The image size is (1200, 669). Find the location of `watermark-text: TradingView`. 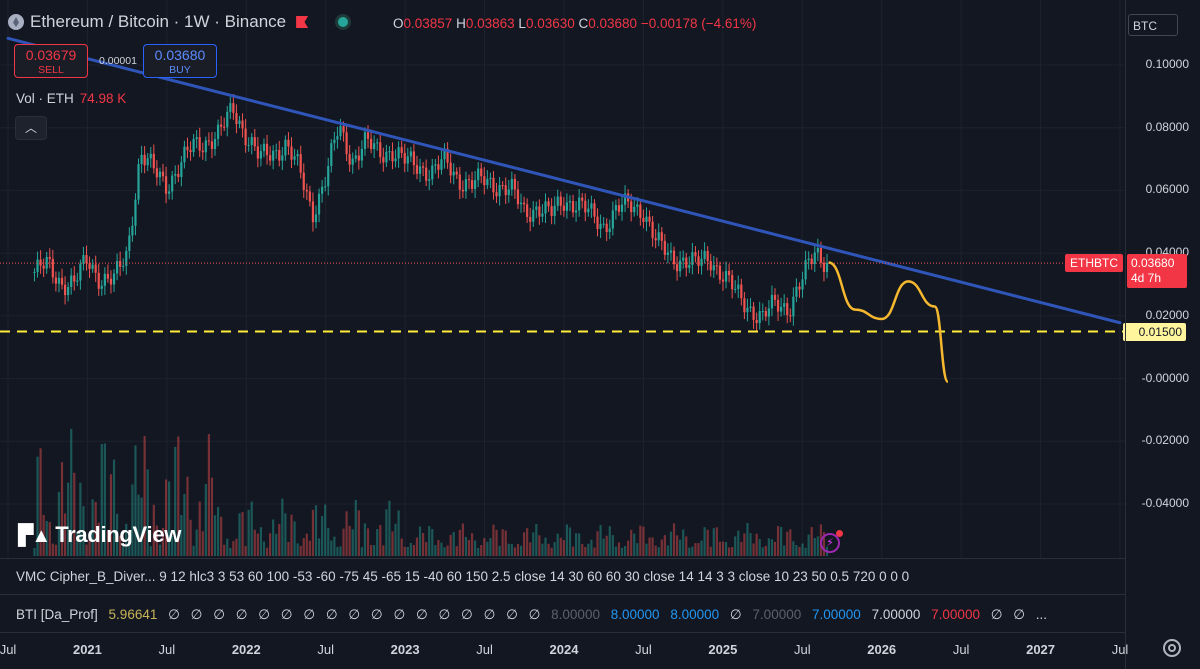

watermark-text: TradingView is located at coordinates (118, 534).